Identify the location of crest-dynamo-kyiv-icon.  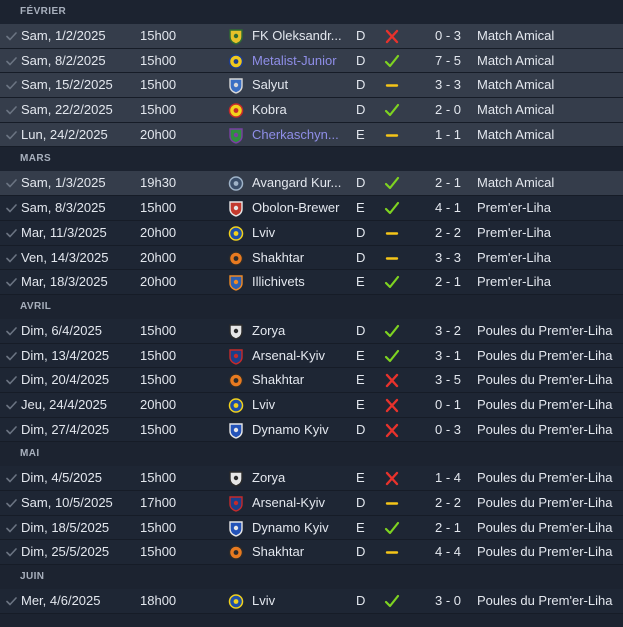
(236, 528).